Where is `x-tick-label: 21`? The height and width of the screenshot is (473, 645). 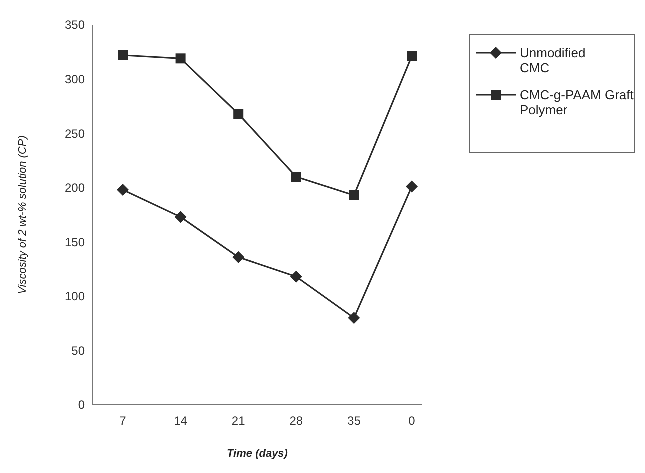 x-tick-label: 21 is located at coordinates (239, 421).